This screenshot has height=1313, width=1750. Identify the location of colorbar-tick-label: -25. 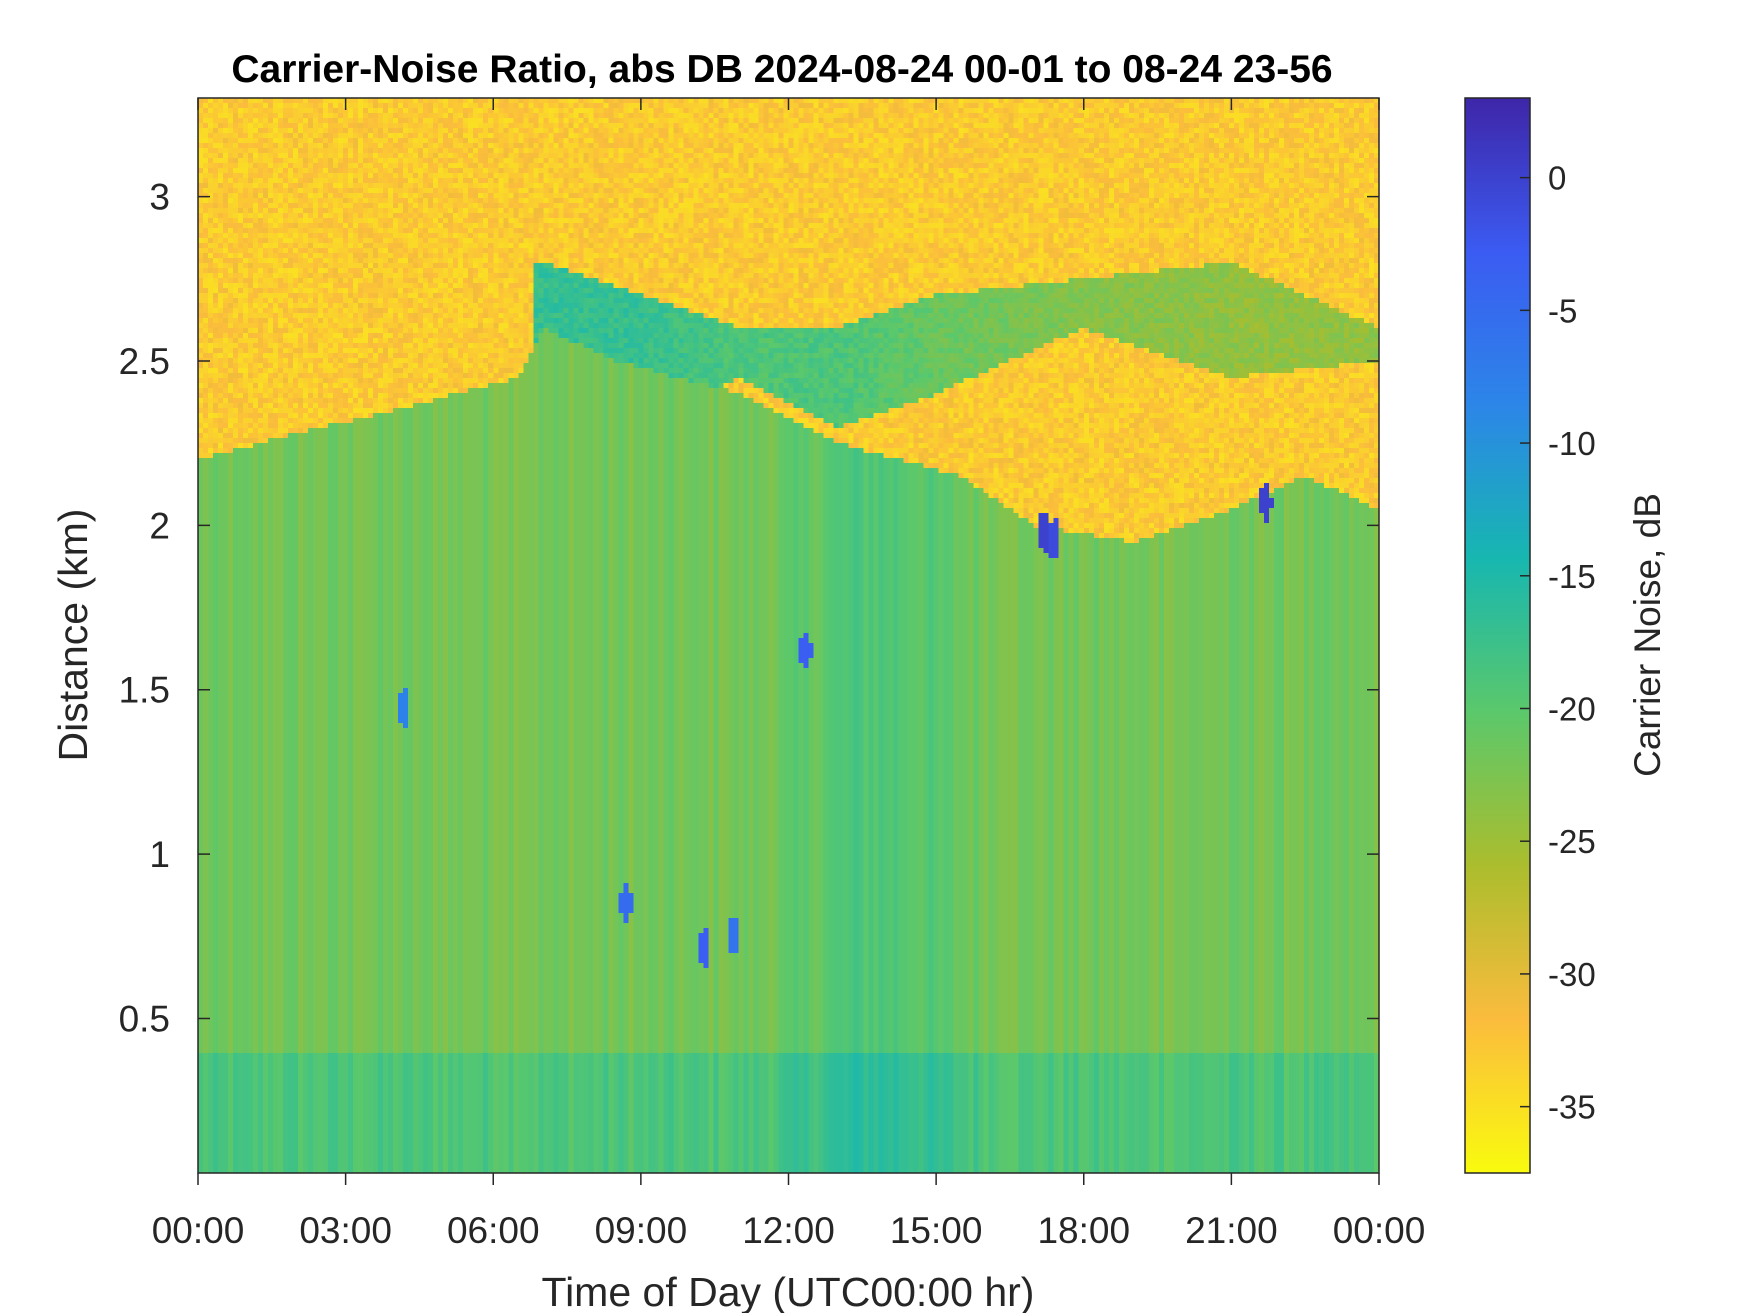
(1572, 841).